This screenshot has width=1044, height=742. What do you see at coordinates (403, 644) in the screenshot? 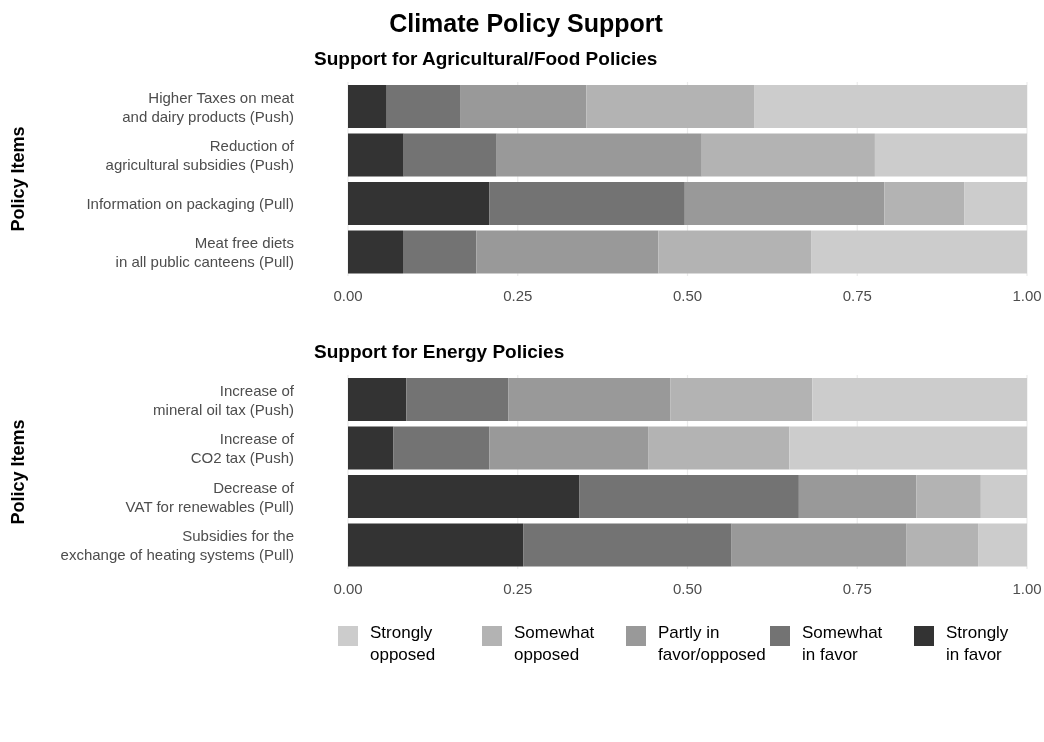
I see `legend-label: Strongly opposed` at bounding box center [403, 644].